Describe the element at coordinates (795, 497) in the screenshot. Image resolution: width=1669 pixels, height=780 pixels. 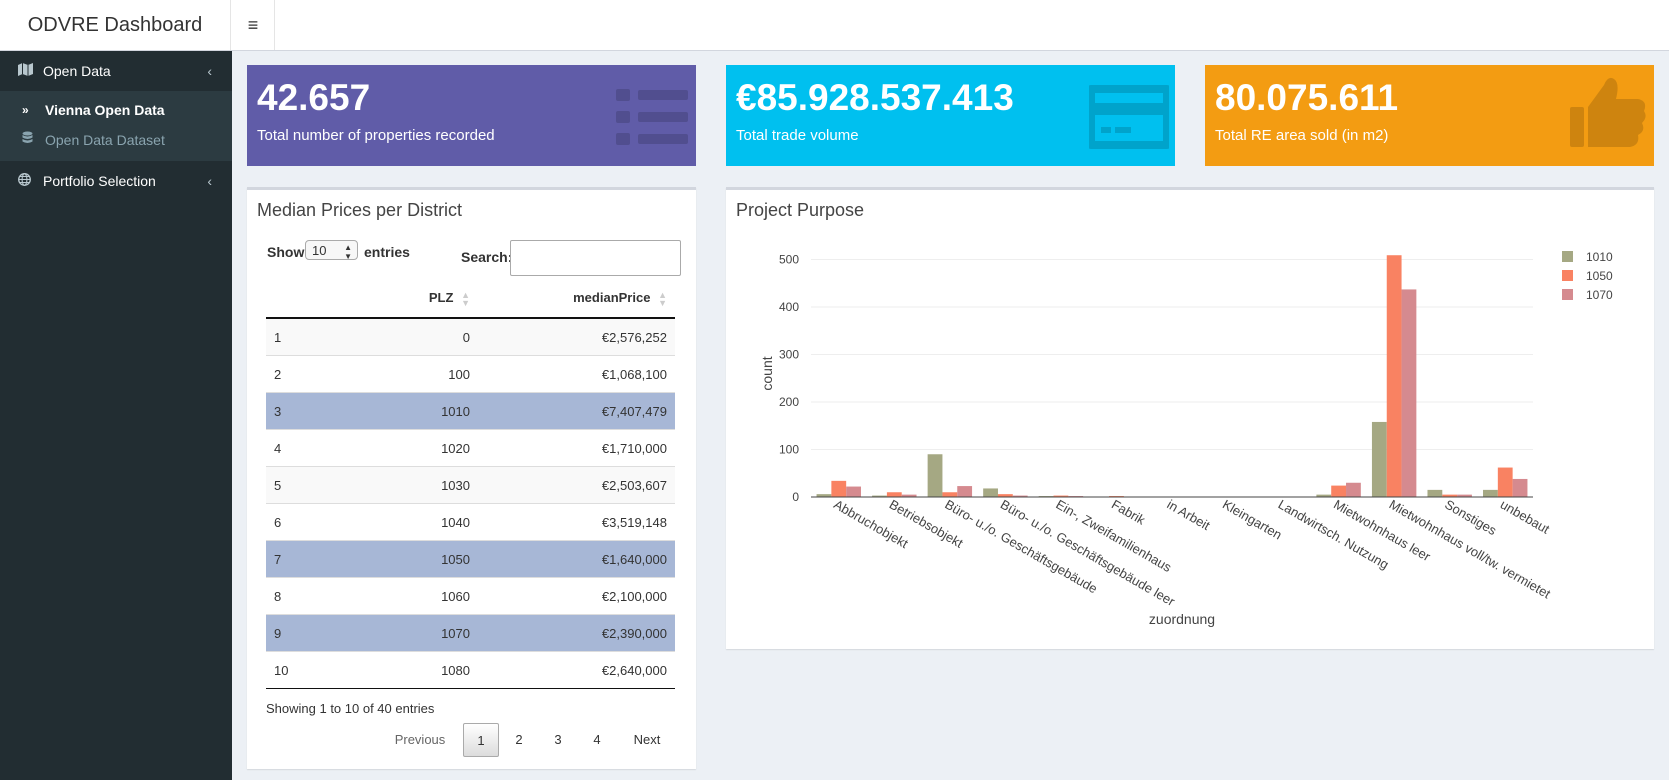
I see `y-tick-label: 0` at that location.